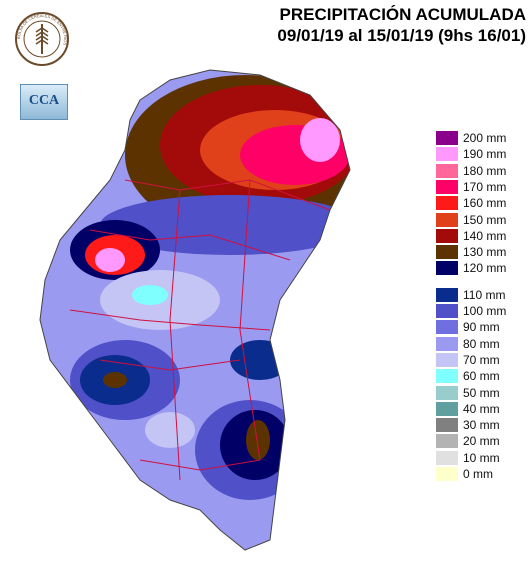 The height and width of the screenshot is (576, 530). What do you see at coordinates (485, 170) in the screenshot?
I see `legend-label: 180 mm` at bounding box center [485, 170].